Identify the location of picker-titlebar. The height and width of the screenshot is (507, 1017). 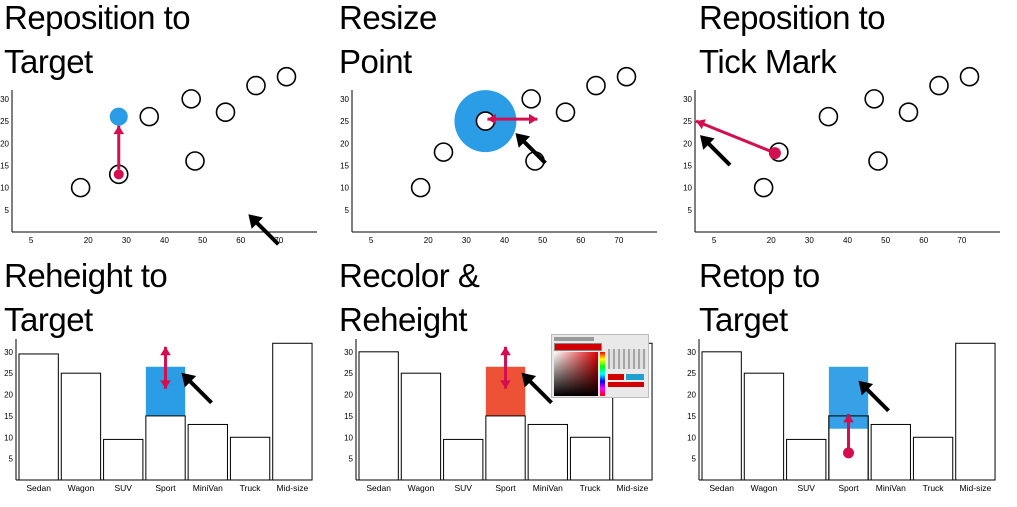
(574, 339).